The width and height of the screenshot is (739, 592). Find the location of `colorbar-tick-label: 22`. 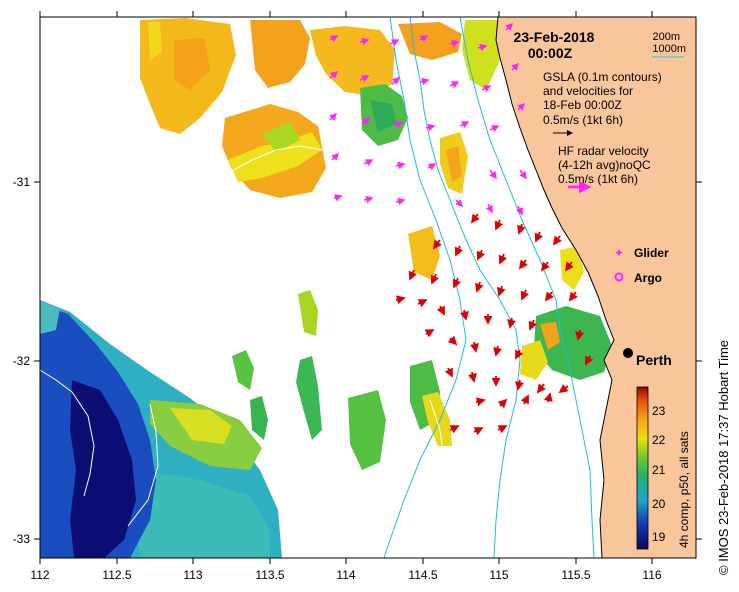

colorbar-tick-label: 22 is located at coordinates (659, 440).